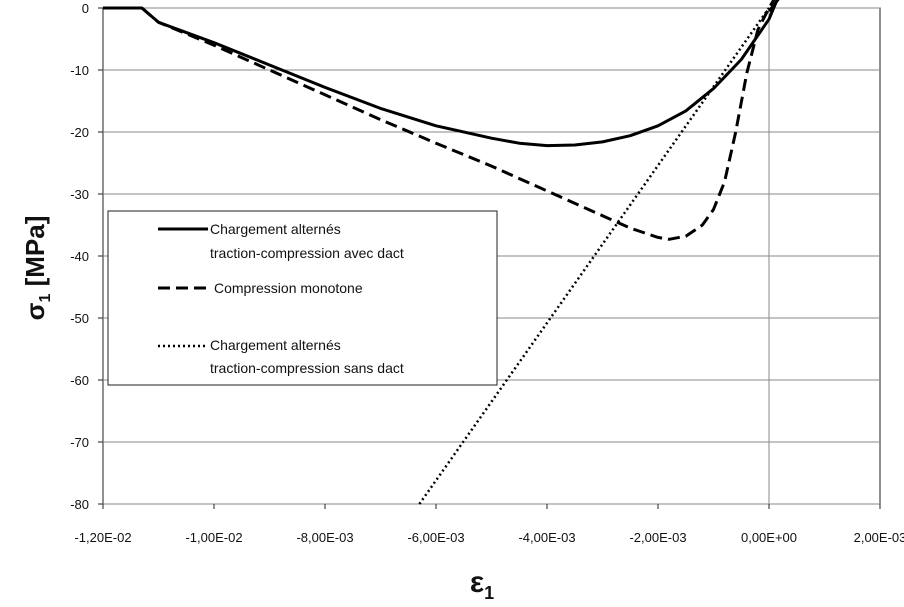 Image resolution: width=904 pixels, height=607 pixels. Describe the element at coordinates (275, 345) in the screenshot. I see `legend-label-dotted-line1: Chargement alternés` at that location.